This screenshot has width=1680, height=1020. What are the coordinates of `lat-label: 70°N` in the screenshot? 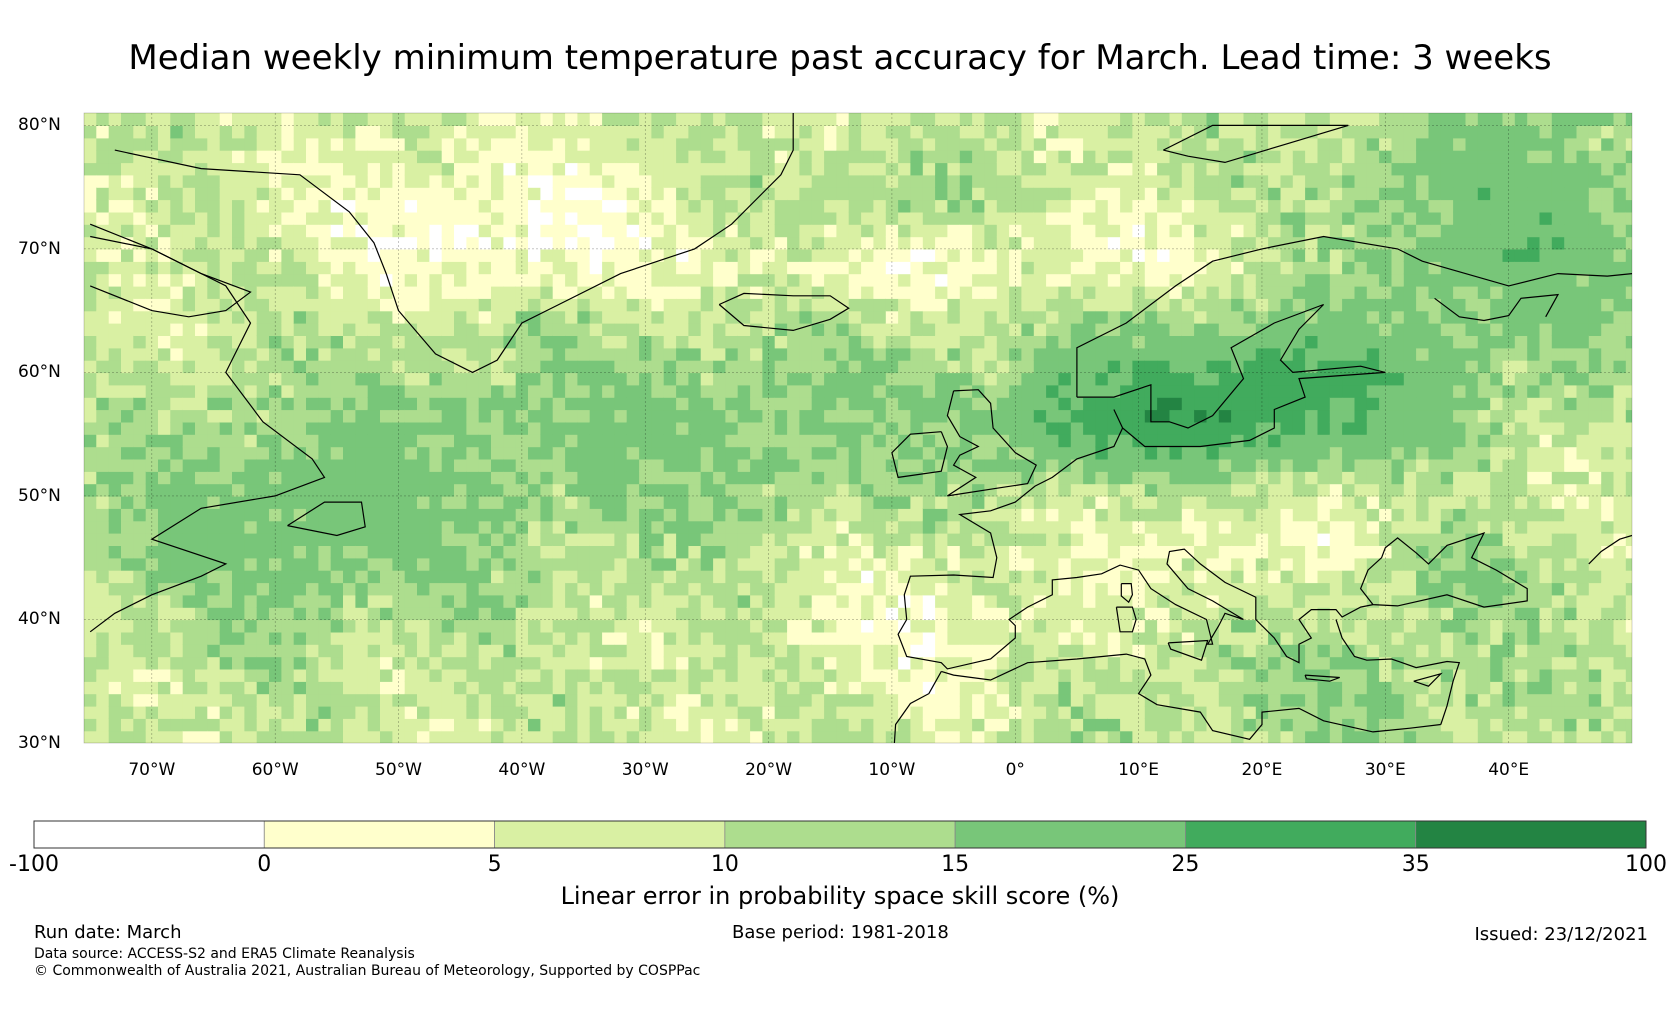 It's located at (39, 248).